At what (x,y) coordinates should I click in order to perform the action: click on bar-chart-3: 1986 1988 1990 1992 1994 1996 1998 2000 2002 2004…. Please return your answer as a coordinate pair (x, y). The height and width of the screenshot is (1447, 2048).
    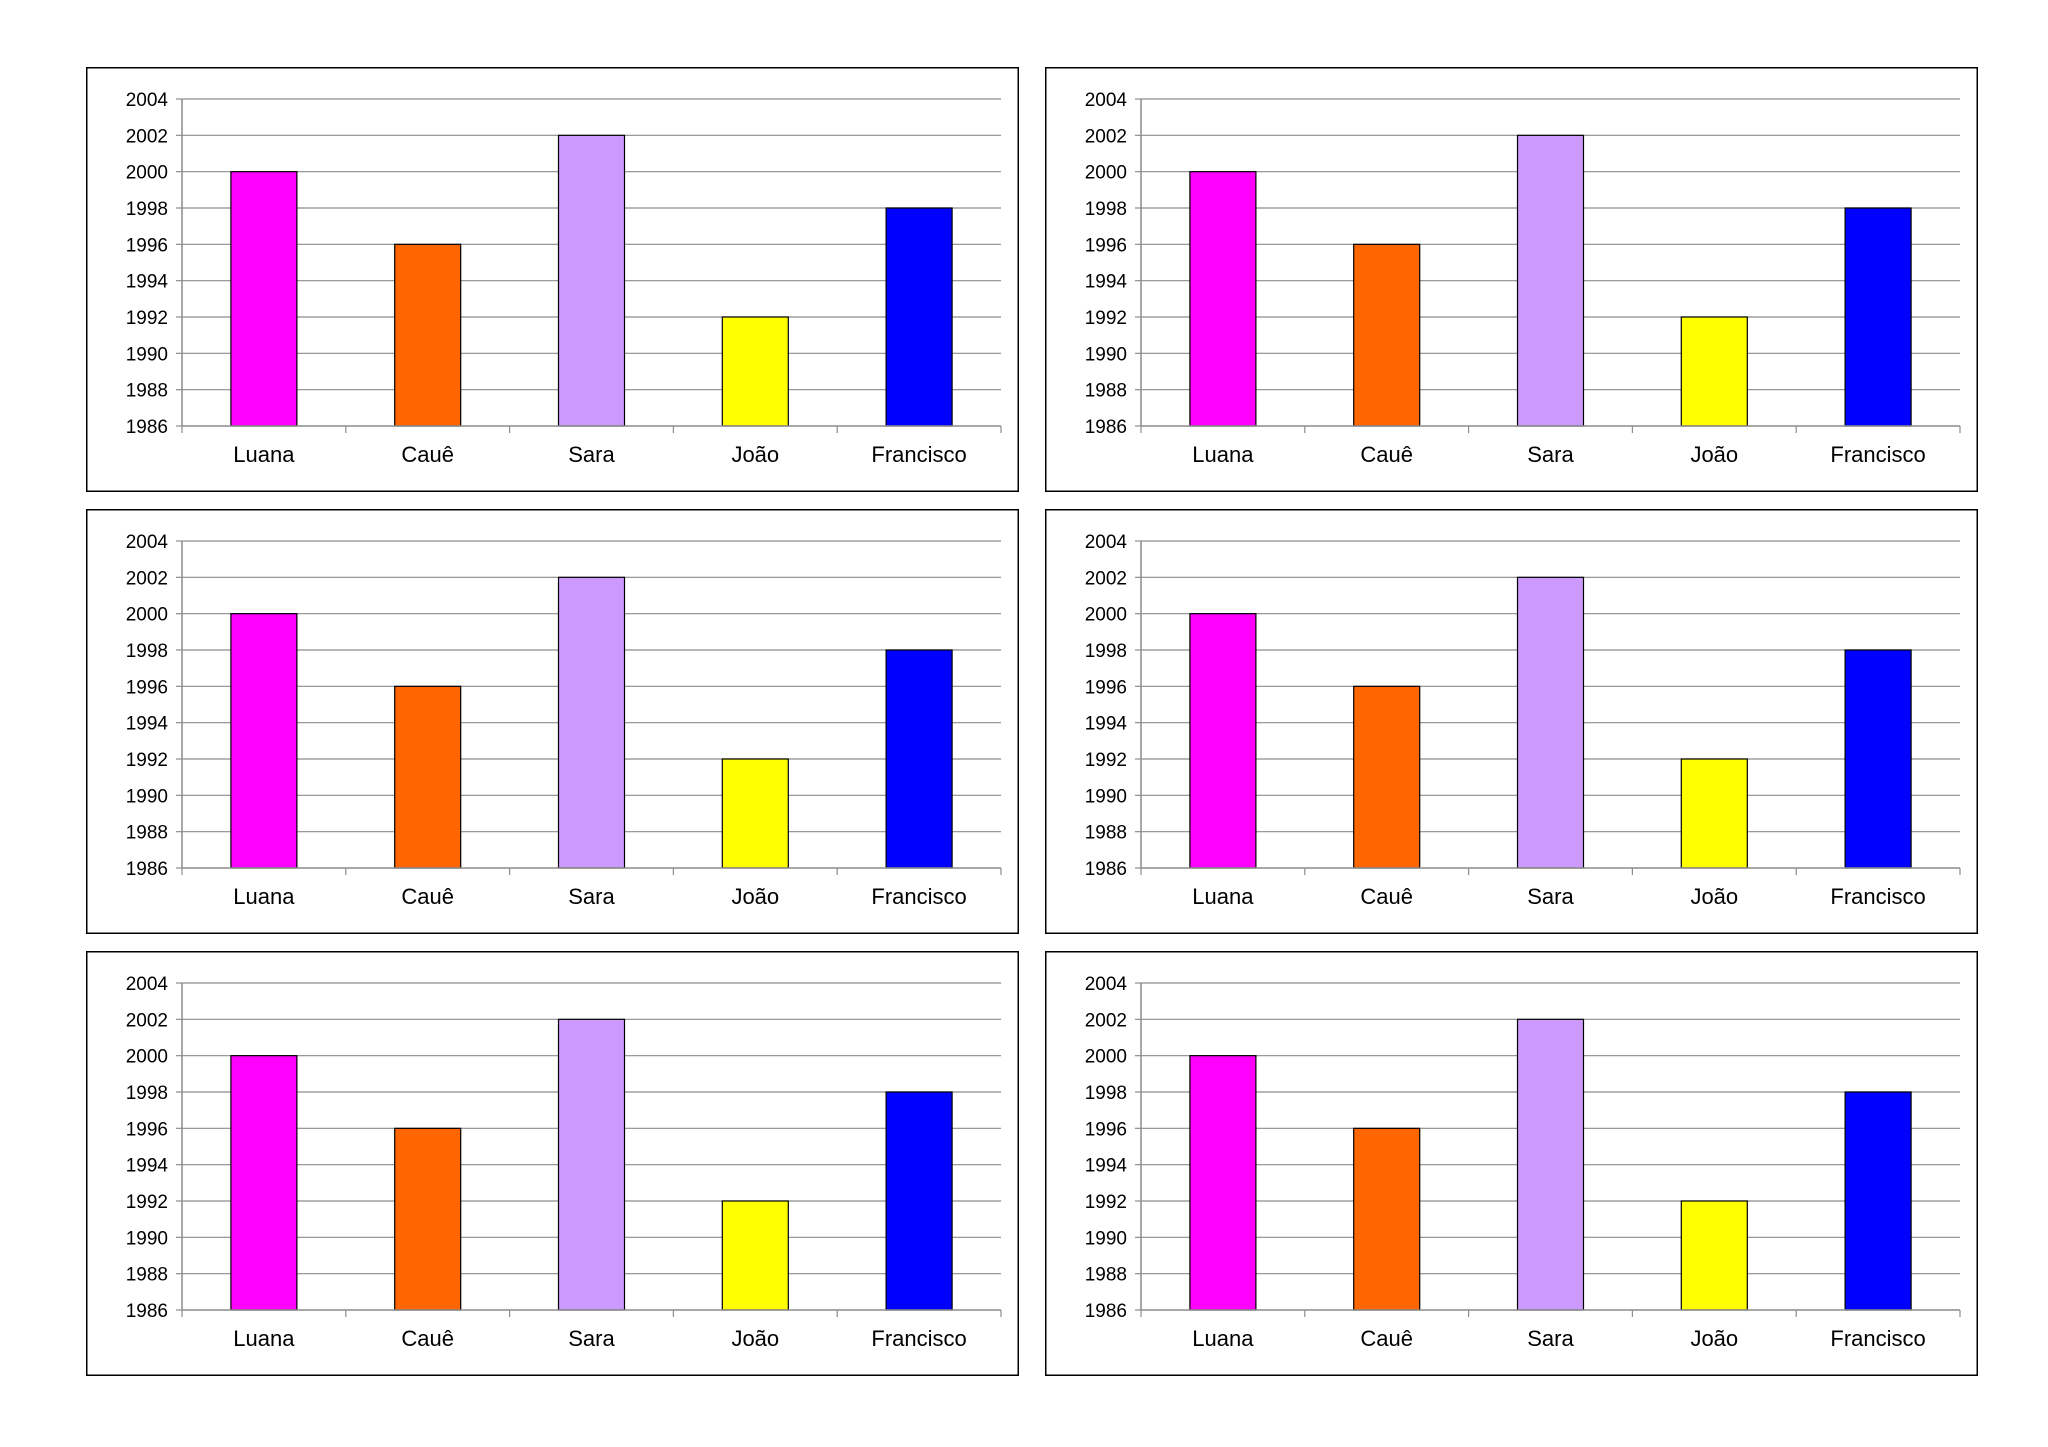
    Looking at the image, I should click on (552, 721).